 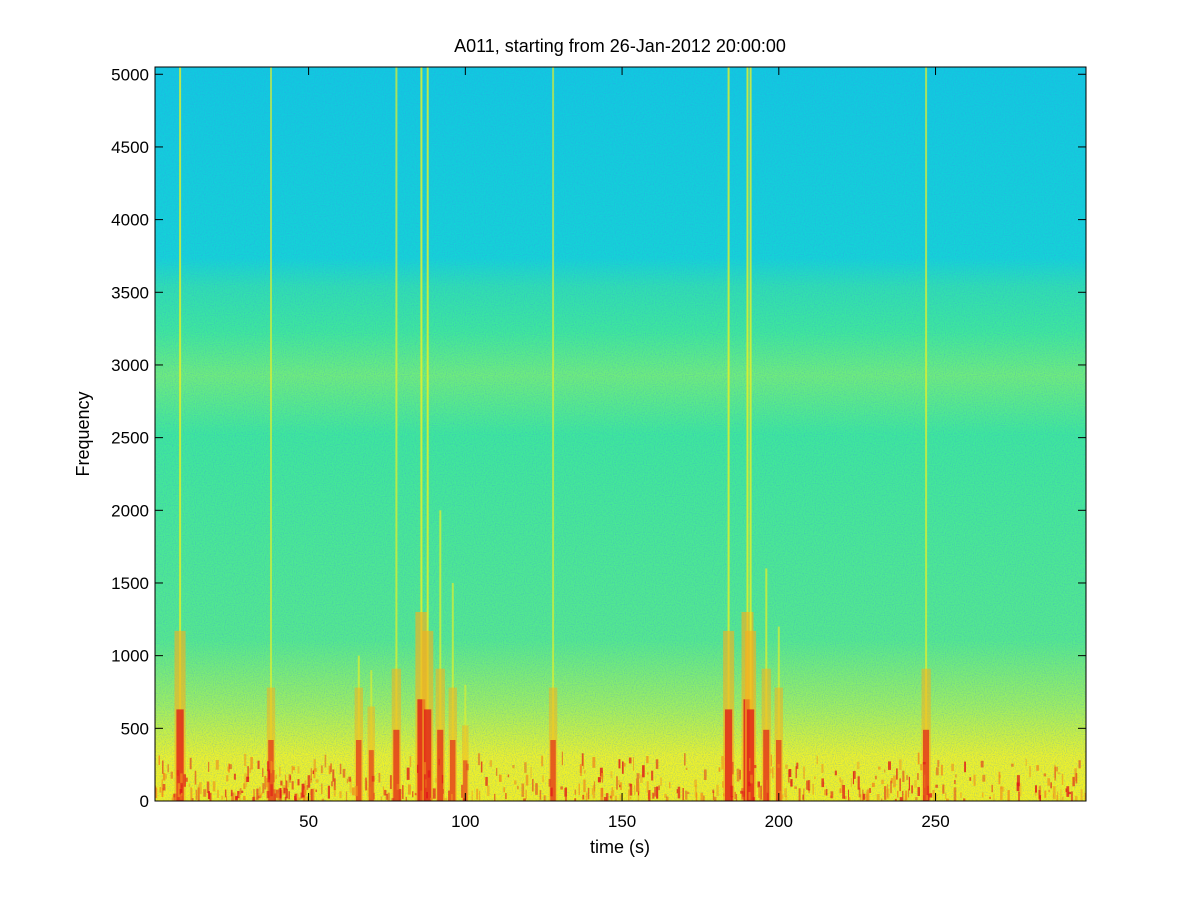 What do you see at coordinates (130, 220) in the screenshot?
I see `y-tick-label: 4000` at bounding box center [130, 220].